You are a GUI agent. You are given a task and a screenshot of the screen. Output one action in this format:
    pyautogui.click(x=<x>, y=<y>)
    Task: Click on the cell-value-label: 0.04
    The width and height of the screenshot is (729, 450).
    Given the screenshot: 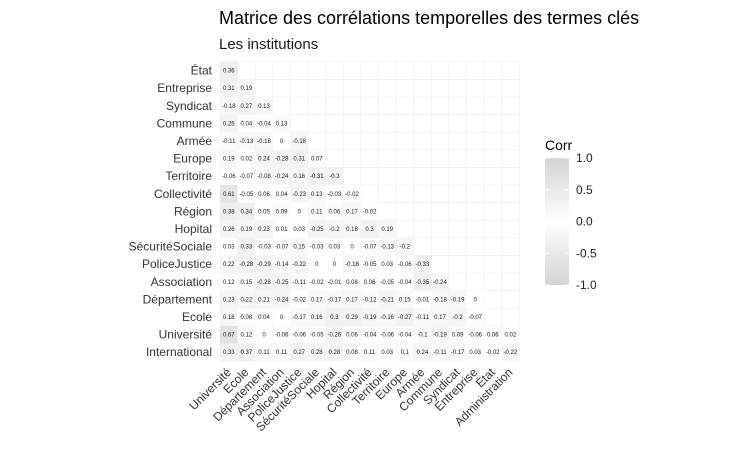 What is the action you would take?
    pyautogui.click(x=282, y=195)
    